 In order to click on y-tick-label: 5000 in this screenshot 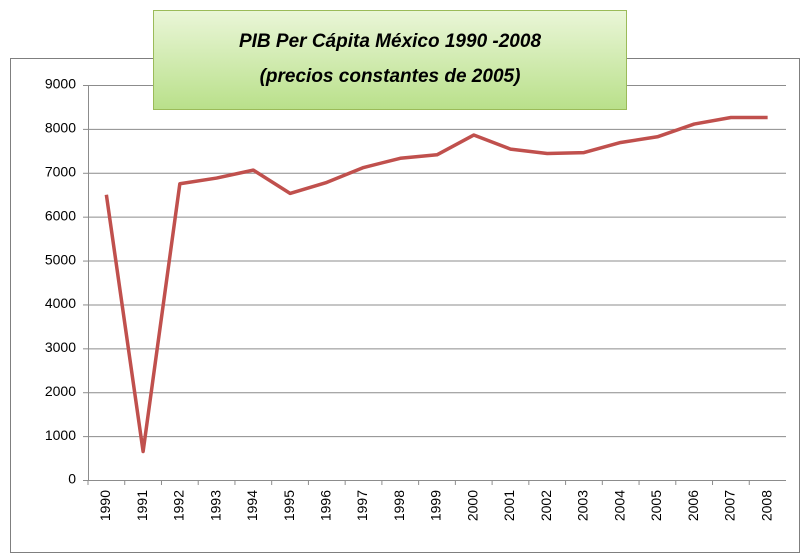, I will do `click(60, 259)`.